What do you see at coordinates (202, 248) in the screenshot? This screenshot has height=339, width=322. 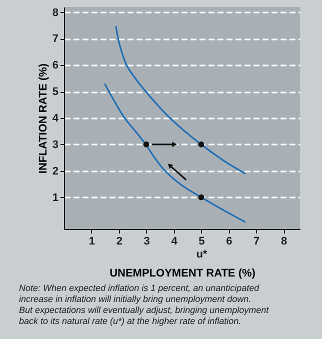 I see `x-tick-label: 5 u*` at bounding box center [202, 248].